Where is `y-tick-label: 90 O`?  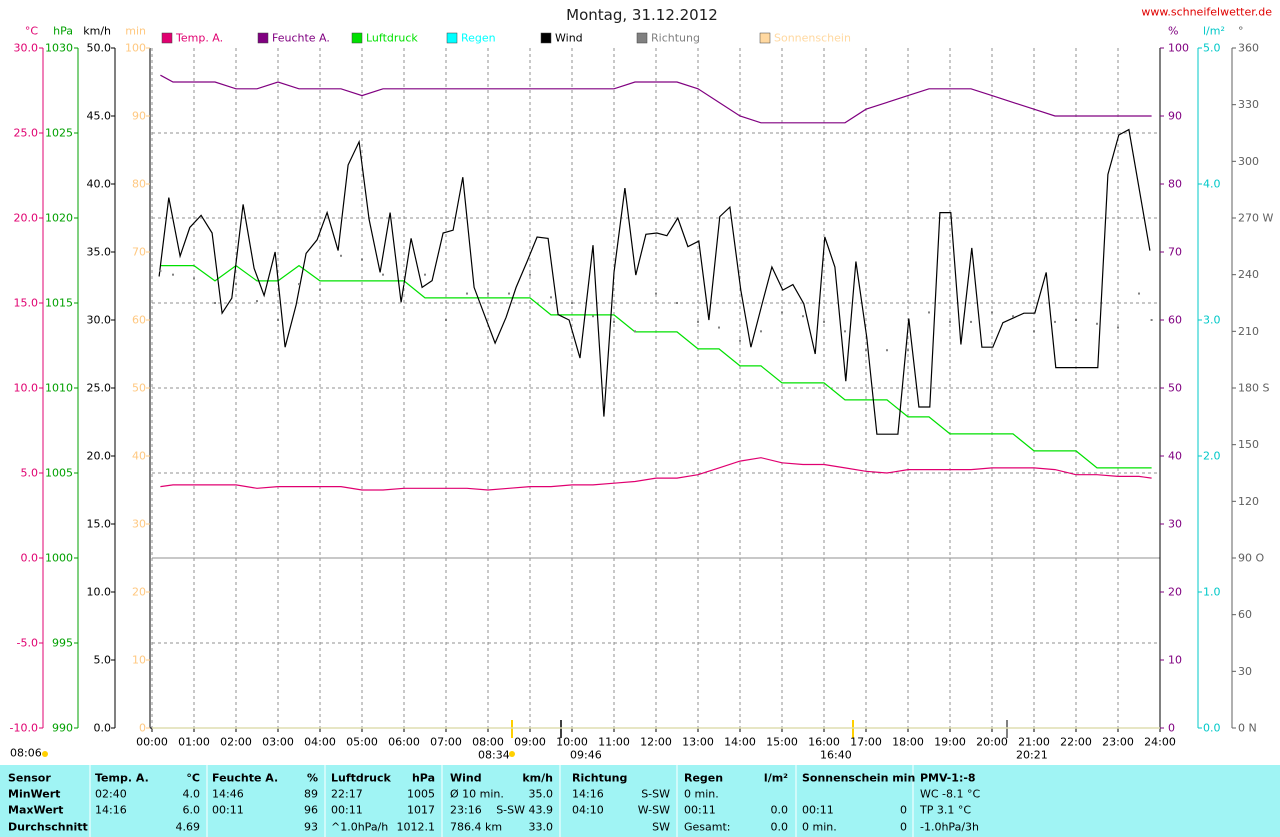
y-tick-label: 90 O is located at coordinates (1251, 558).